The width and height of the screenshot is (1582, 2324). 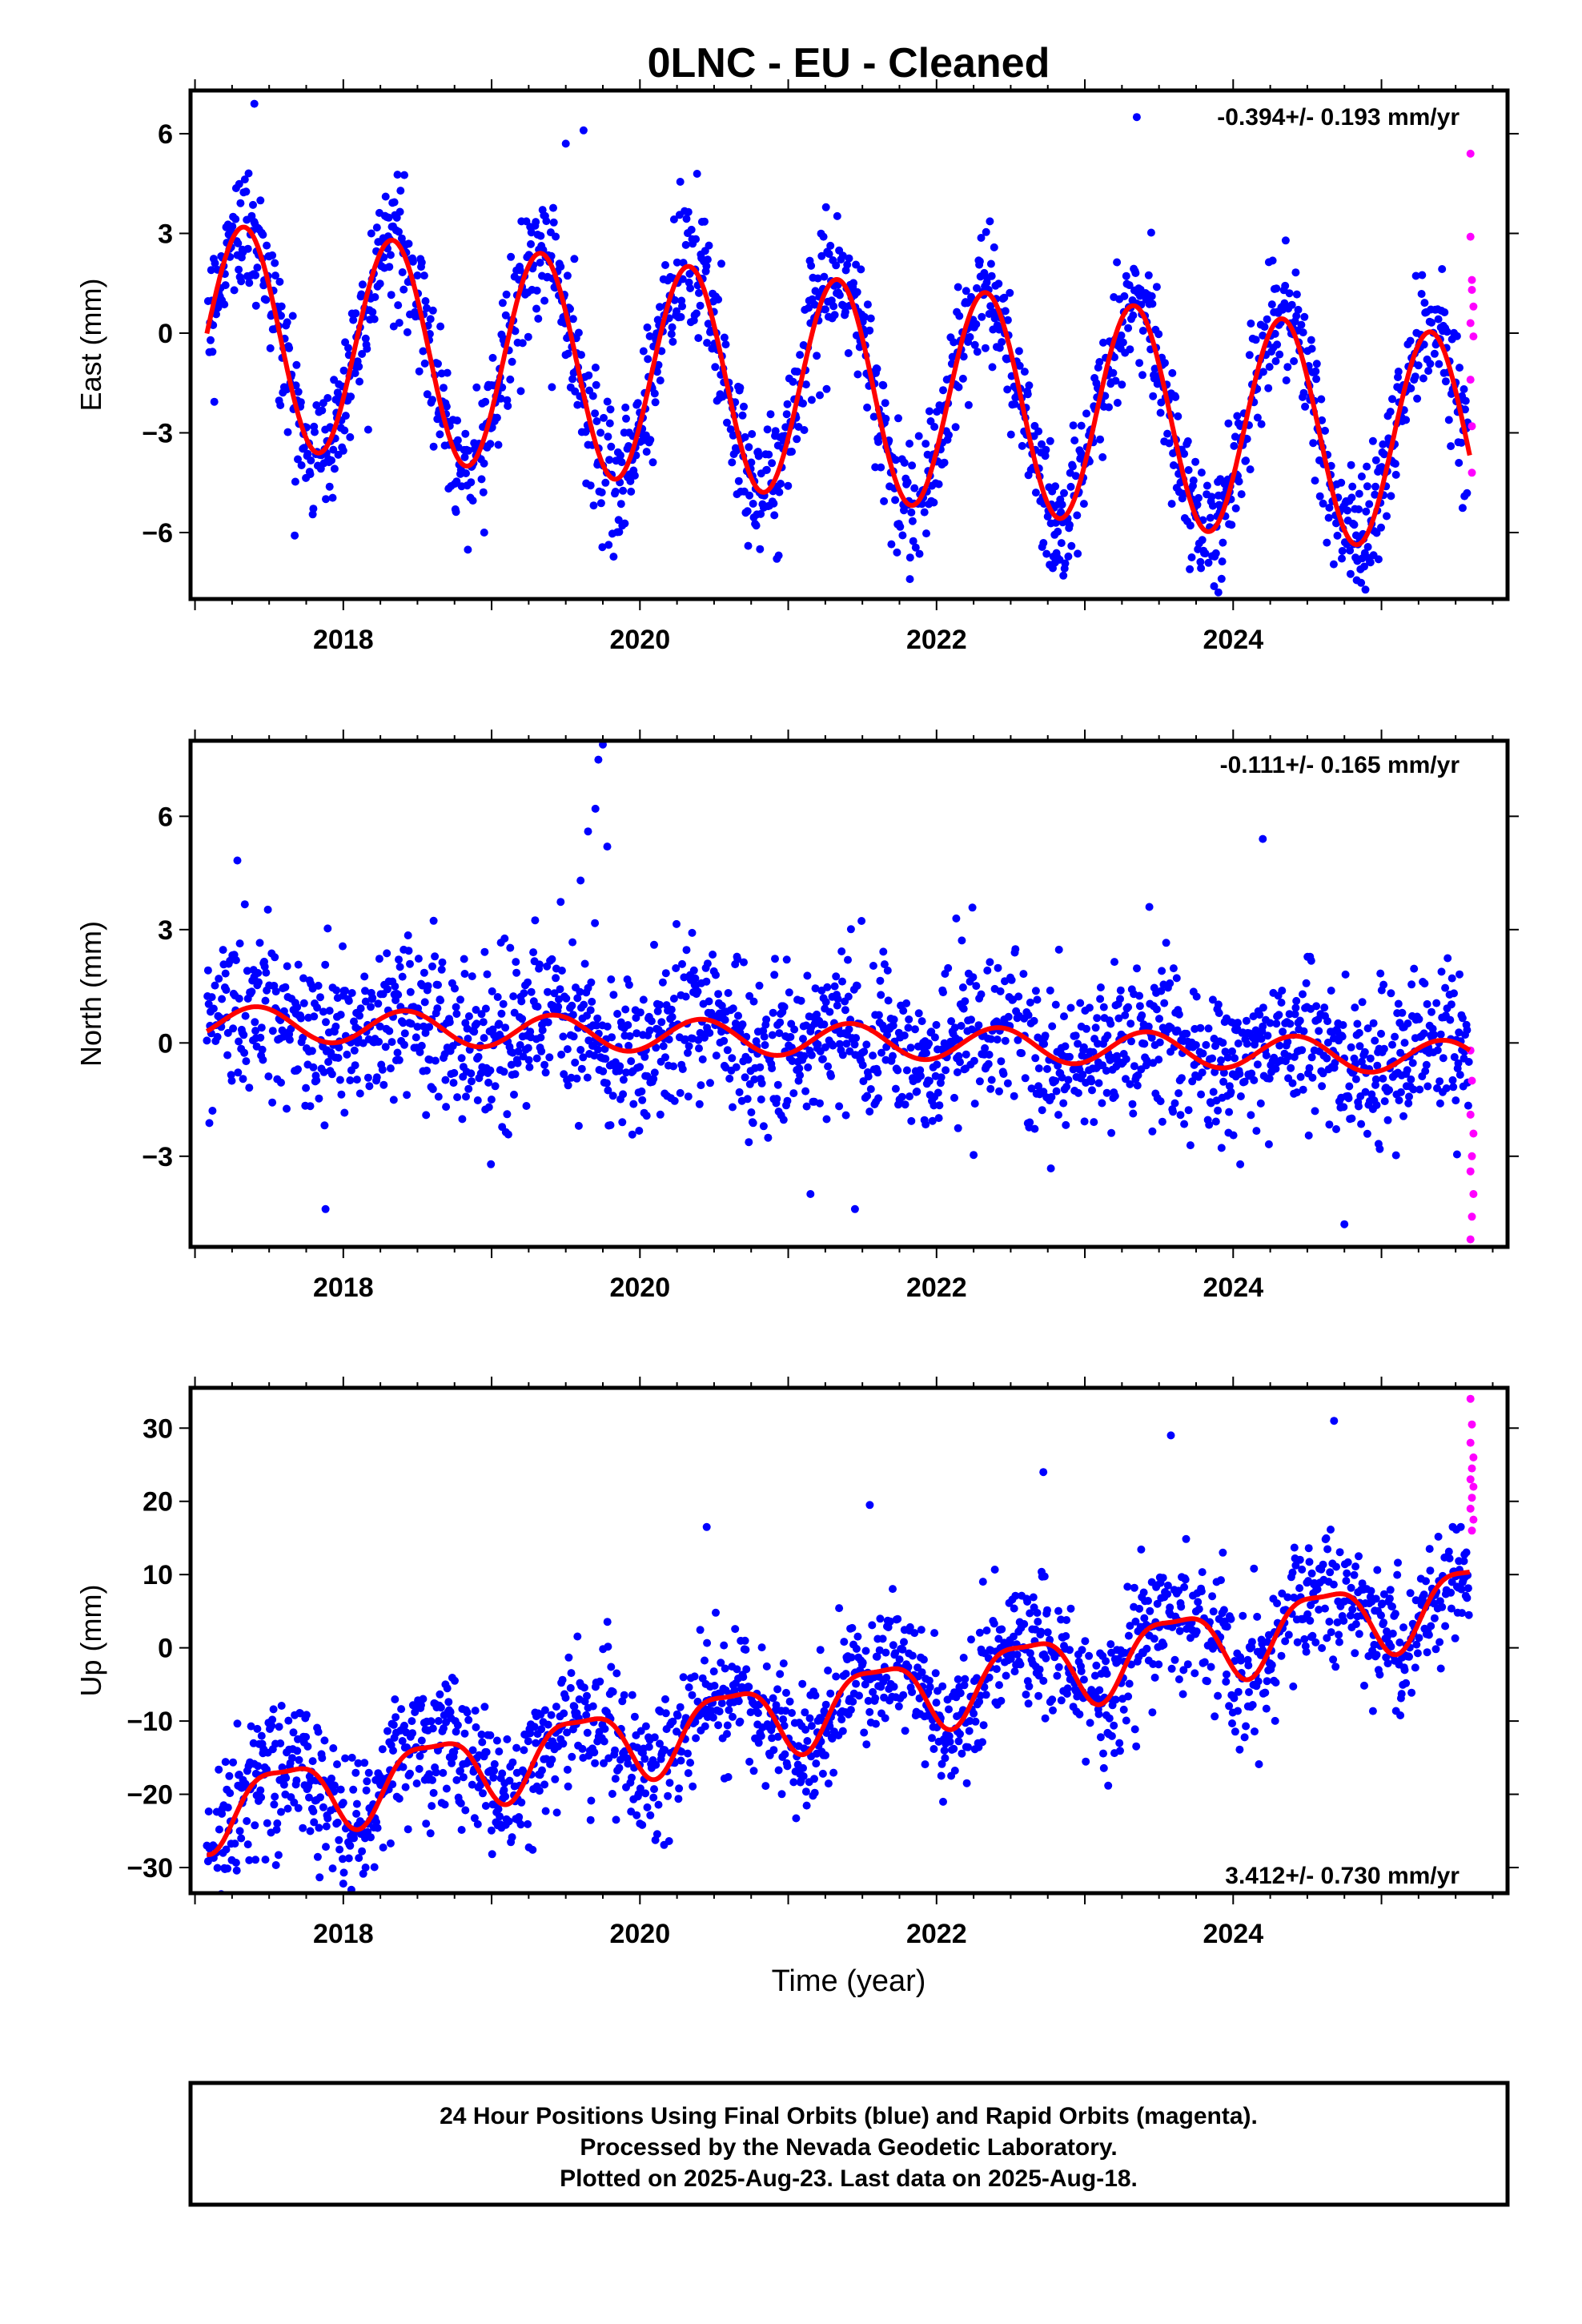 I want to click on x-tick-label: 2024, so click(x=1233, y=1288).